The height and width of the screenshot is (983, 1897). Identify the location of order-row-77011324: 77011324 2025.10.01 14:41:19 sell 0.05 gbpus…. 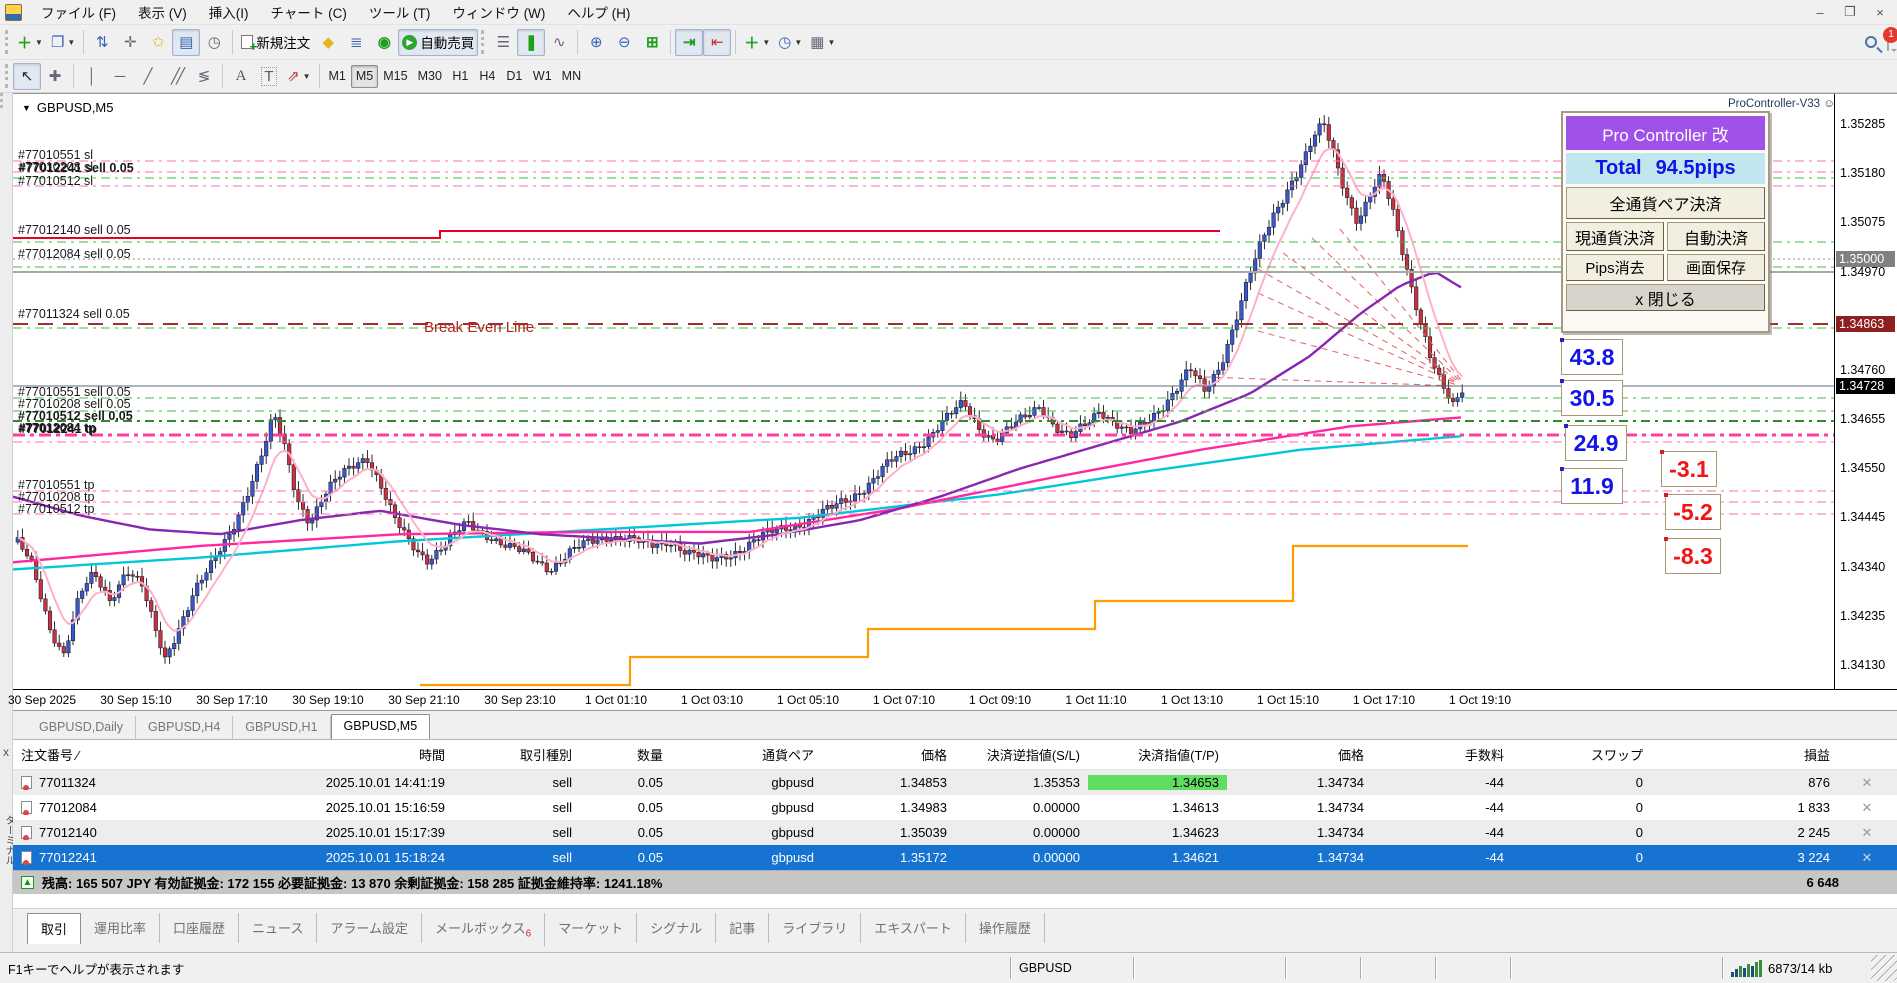
(955, 782).